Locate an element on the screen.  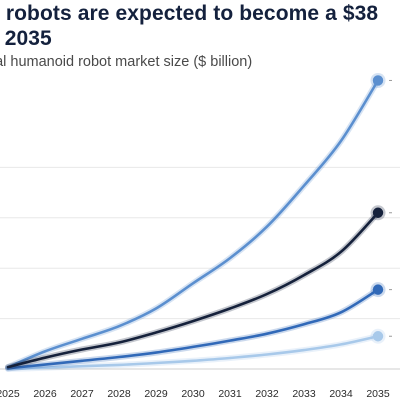
x-tick-label-2031: 2031 is located at coordinates (230, 394).